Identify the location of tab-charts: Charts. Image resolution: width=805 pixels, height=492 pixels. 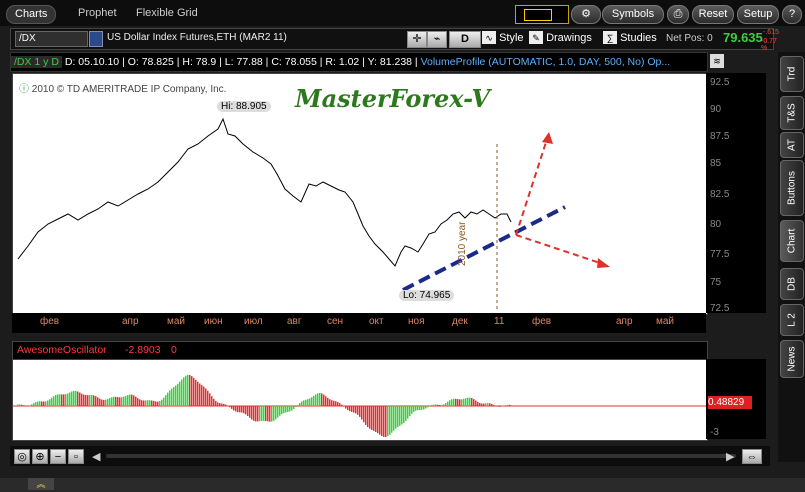
(31, 14).